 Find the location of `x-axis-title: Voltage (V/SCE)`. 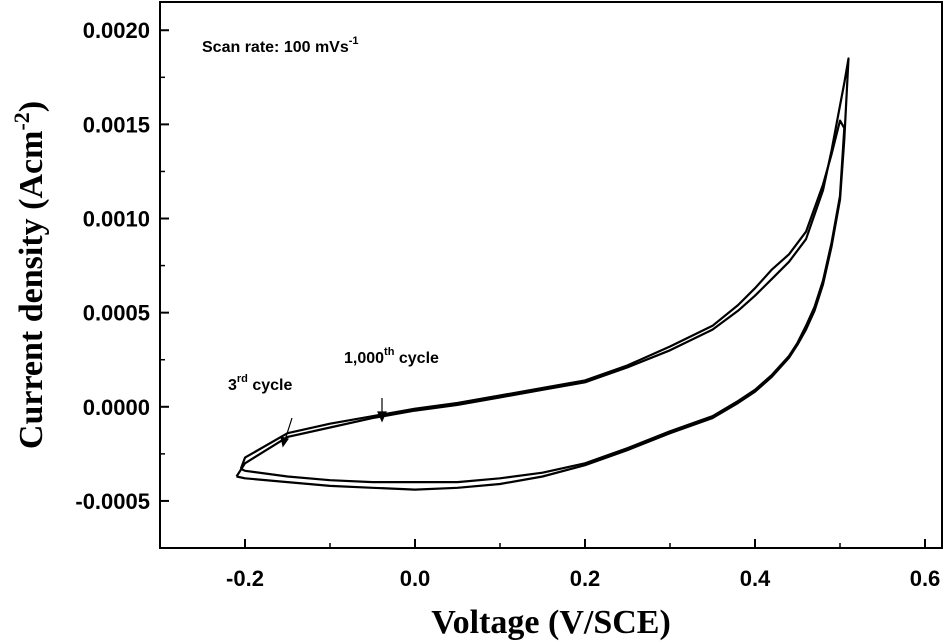

x-axis-title: Voltage (V/SCE) is located at coordinates (551, 622).